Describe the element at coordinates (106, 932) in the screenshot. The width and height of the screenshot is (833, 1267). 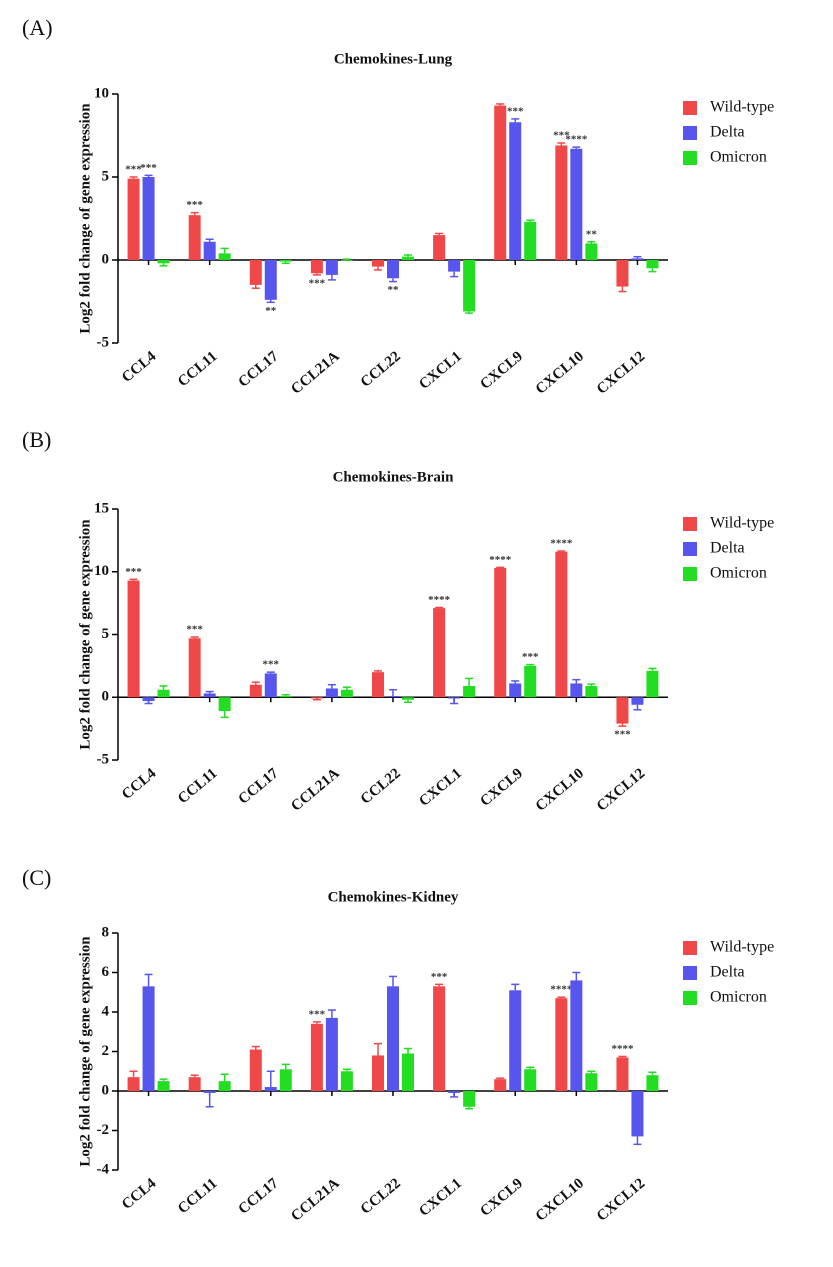
I see `y-tick-label: 8` at that location.